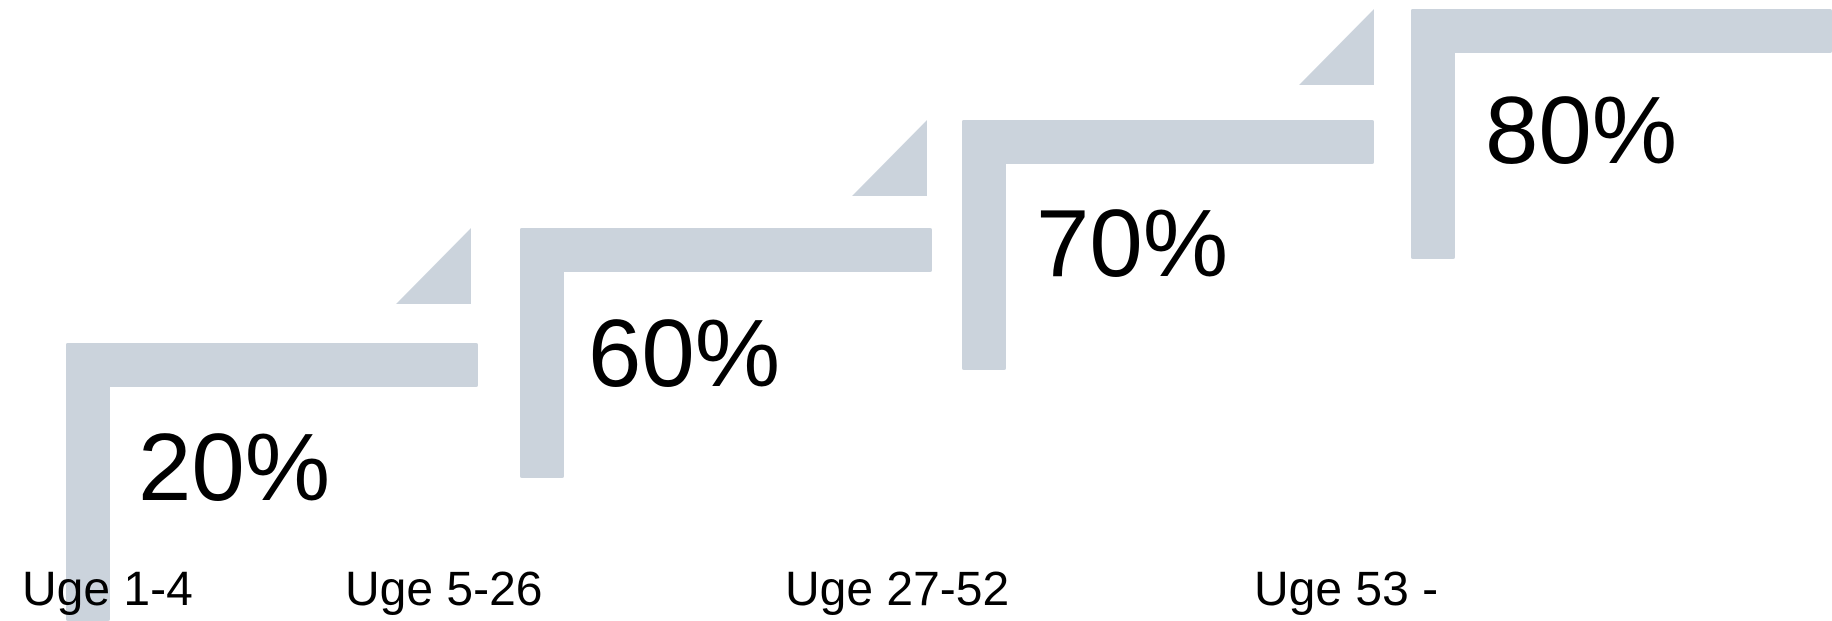 This screenshot has width=1832, height=621. I want to click on step-1-percent: 20%, so click(234, 467).